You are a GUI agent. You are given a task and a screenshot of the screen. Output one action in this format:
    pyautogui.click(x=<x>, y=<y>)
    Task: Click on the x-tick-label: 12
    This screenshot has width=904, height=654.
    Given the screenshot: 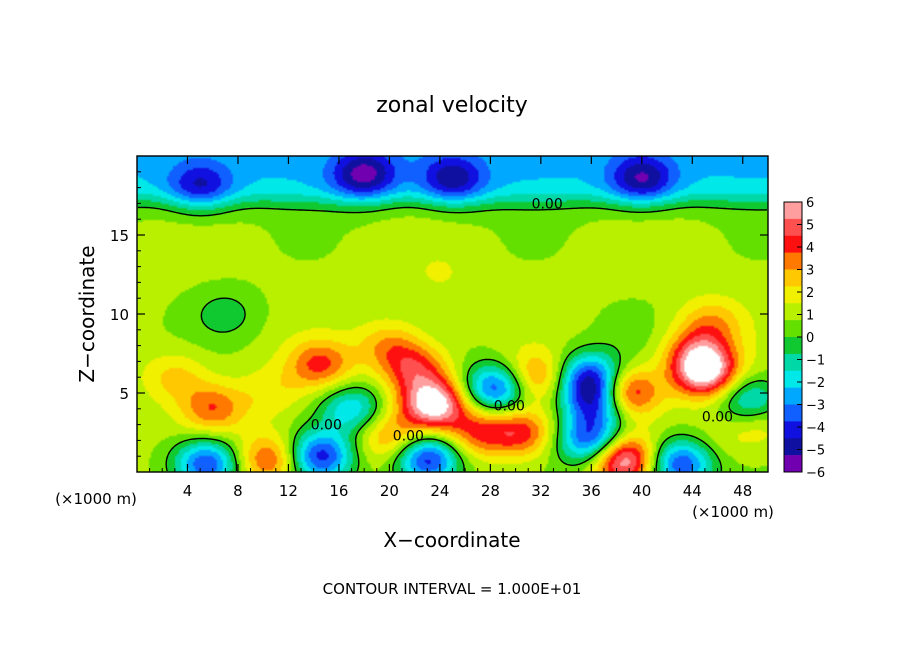 What is the action you would take?
    pyautogui.click(x=288, y=491)
    